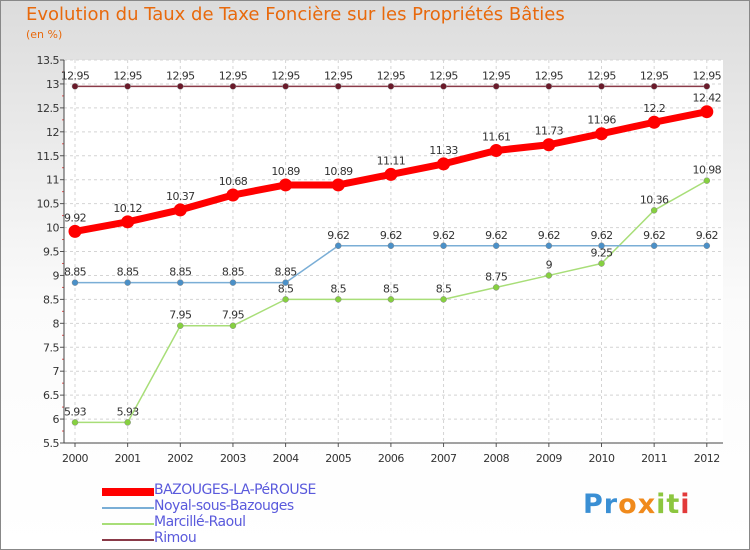 This screenshot has height=550, width=750. What do you see at coordinates (200, 522) in the screenshot?
I see `legend-label-marcille: Marcillé-Raoul` at bounding box center [200, 522].